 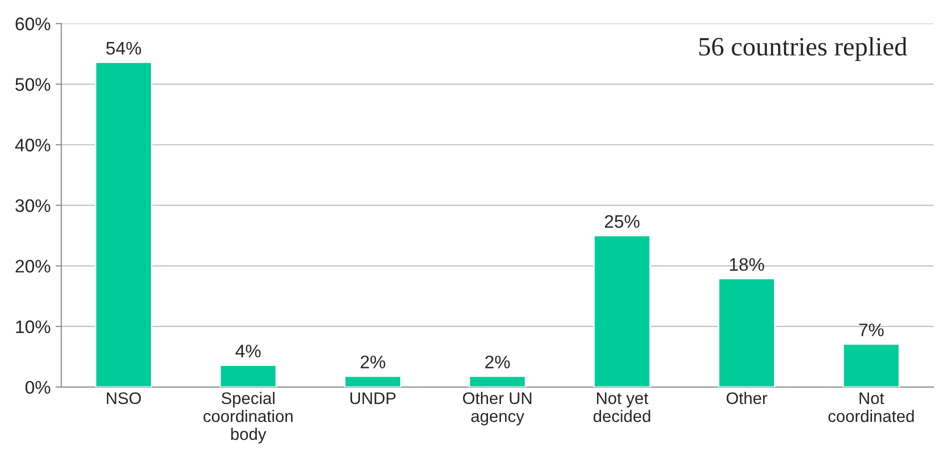 I want to click on data-label: 18%, so click(x=747, y=264).